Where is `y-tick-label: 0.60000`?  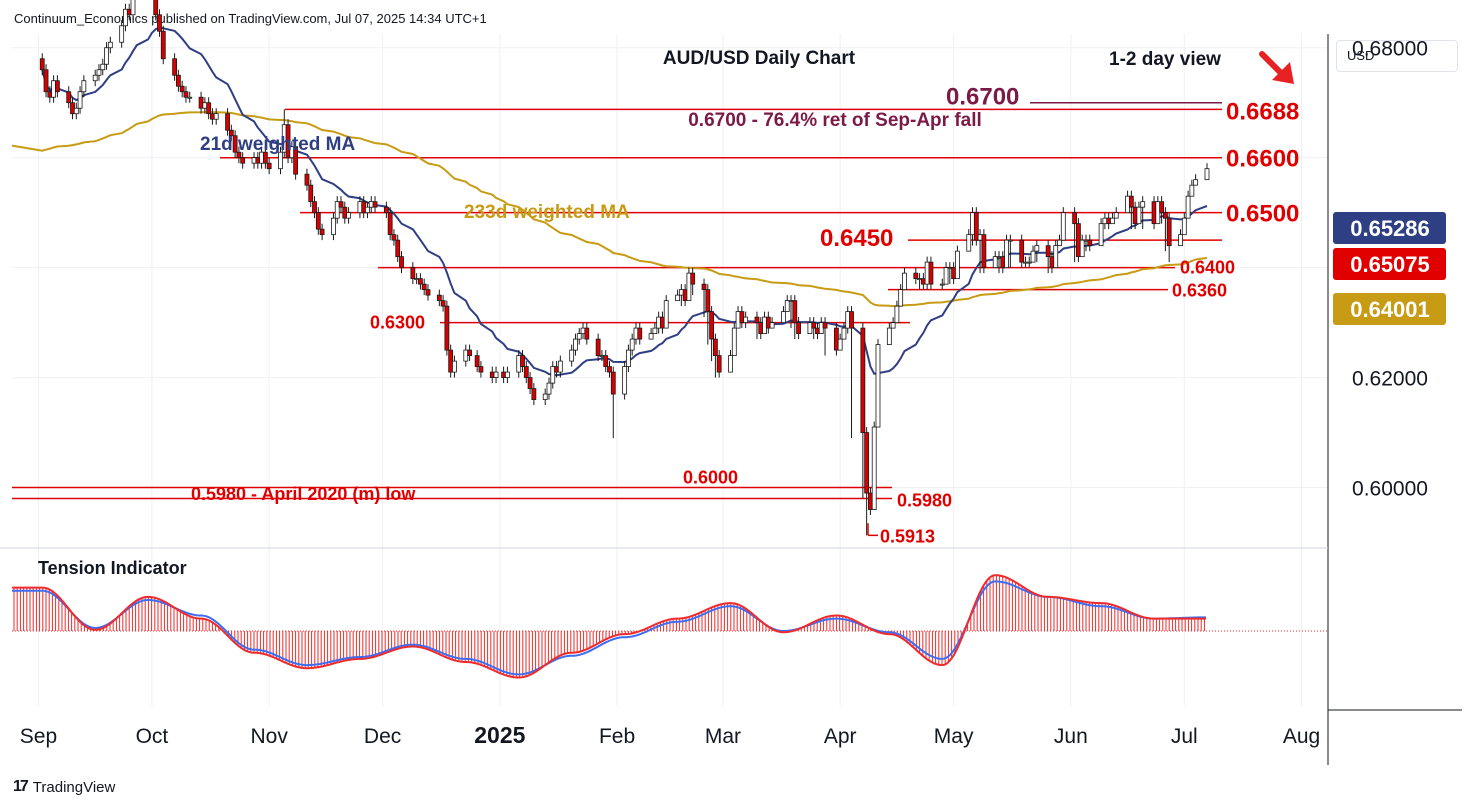
y-tick-label: 0.60000 is located at coordinates (1390, 489).